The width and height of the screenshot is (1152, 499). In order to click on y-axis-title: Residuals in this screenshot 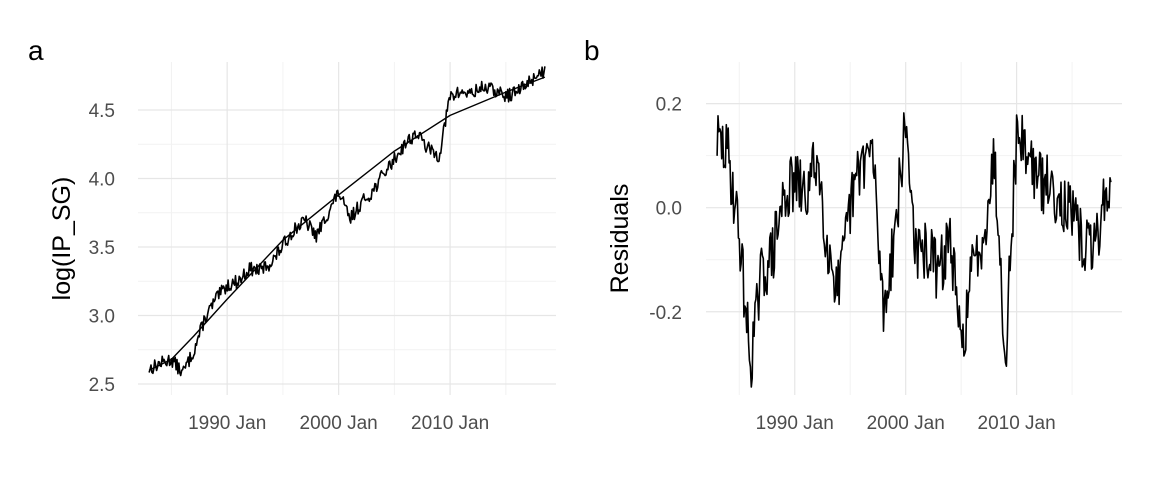, I will do `click(620, 239)`.